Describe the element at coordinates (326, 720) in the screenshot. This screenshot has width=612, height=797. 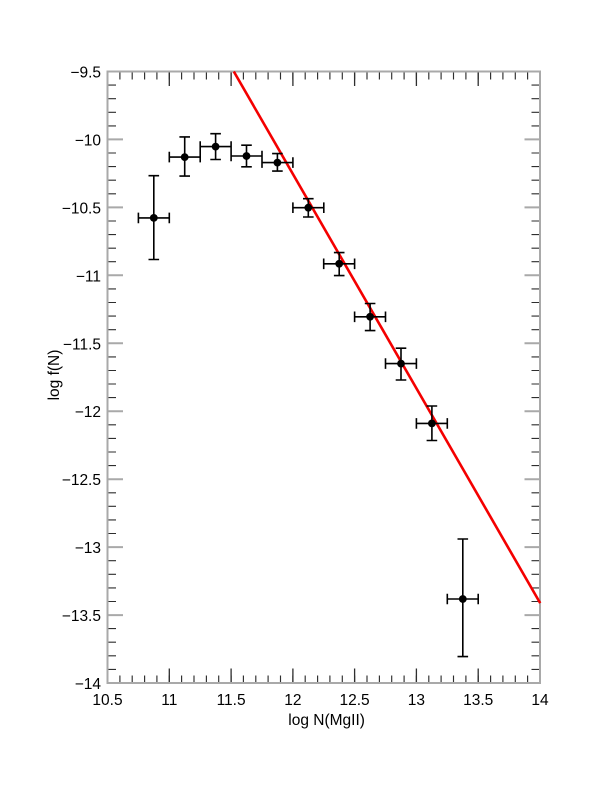
I see `svg-text: log N(MgII)` at that location.